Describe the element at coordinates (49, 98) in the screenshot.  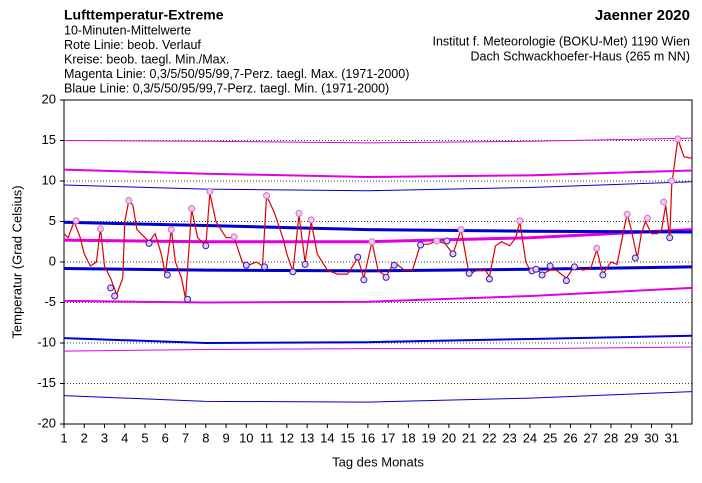
I see `y-tick-label: 20` at that location.